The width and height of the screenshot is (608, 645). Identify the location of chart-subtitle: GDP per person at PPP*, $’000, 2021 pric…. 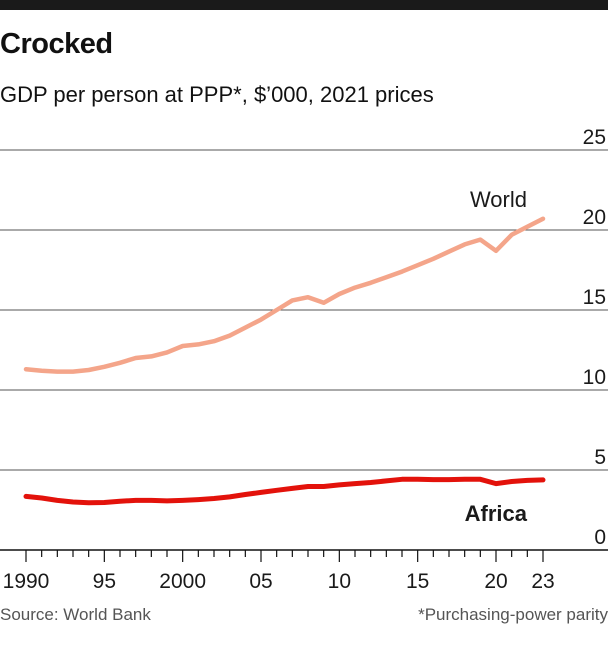
(217, 94).